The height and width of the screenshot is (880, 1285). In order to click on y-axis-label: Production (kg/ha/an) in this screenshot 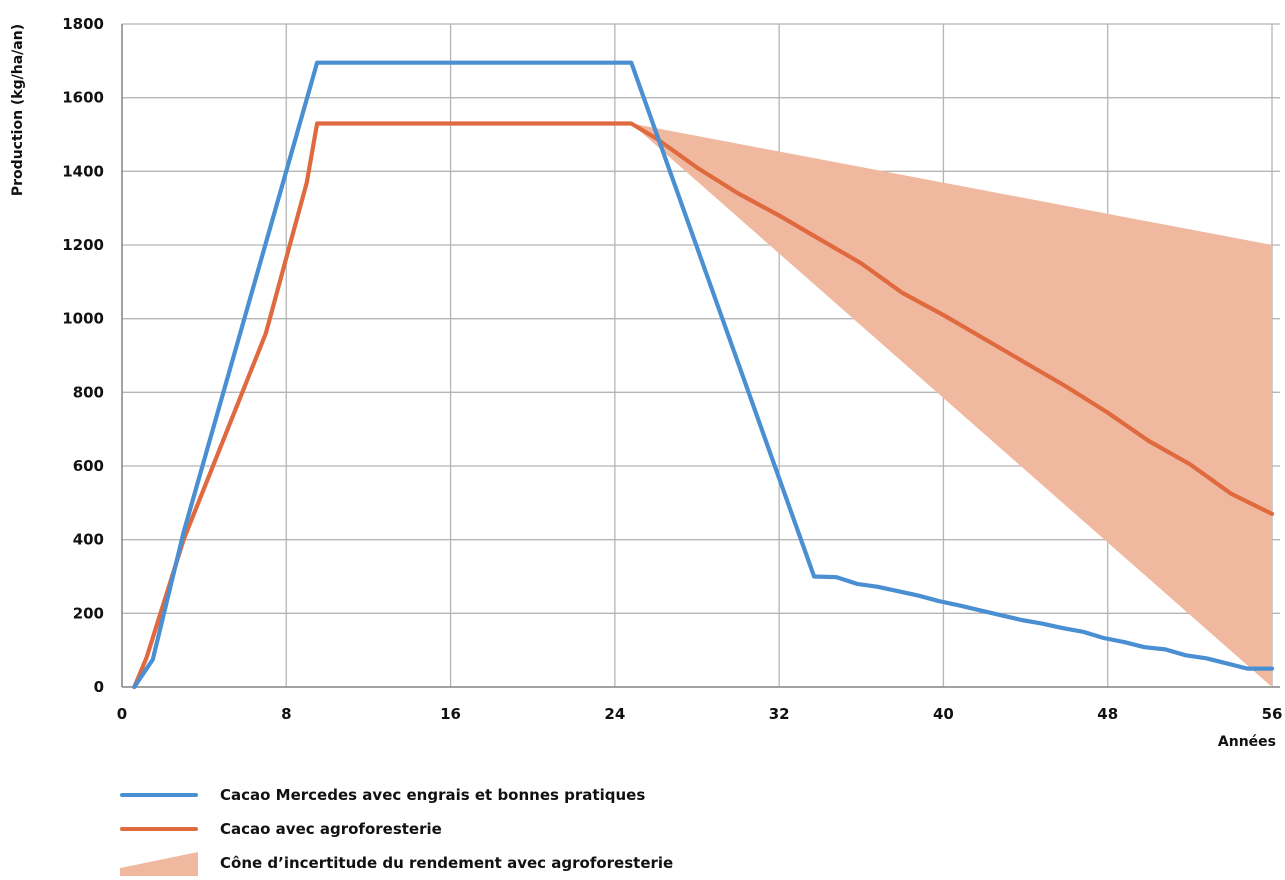, I will do `click(18, 110)`.